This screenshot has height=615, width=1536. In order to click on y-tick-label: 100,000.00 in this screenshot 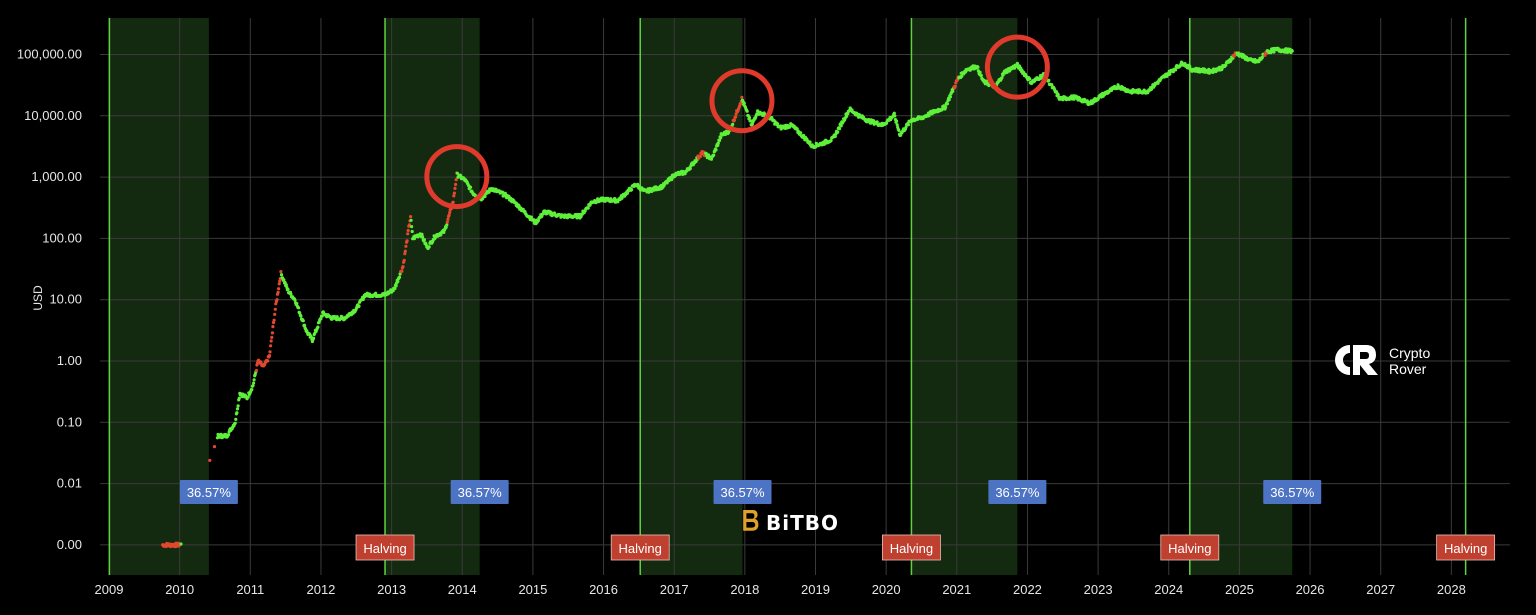, I will do `click(49, 54)`.